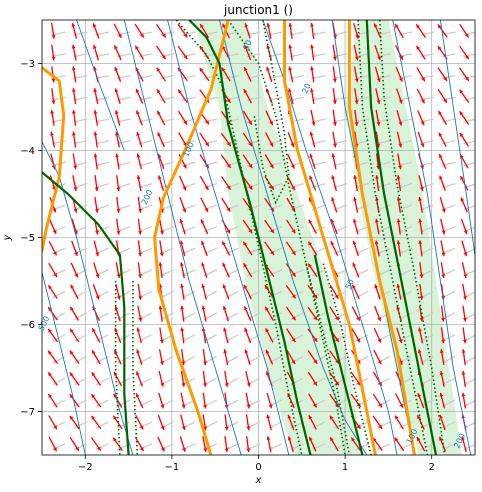 Image resolution: width=482 pixels, height=492 pixels. Describe the element at coordinates (27, 151) in the screenshot. I see `y-tick-label: −4` at that location.